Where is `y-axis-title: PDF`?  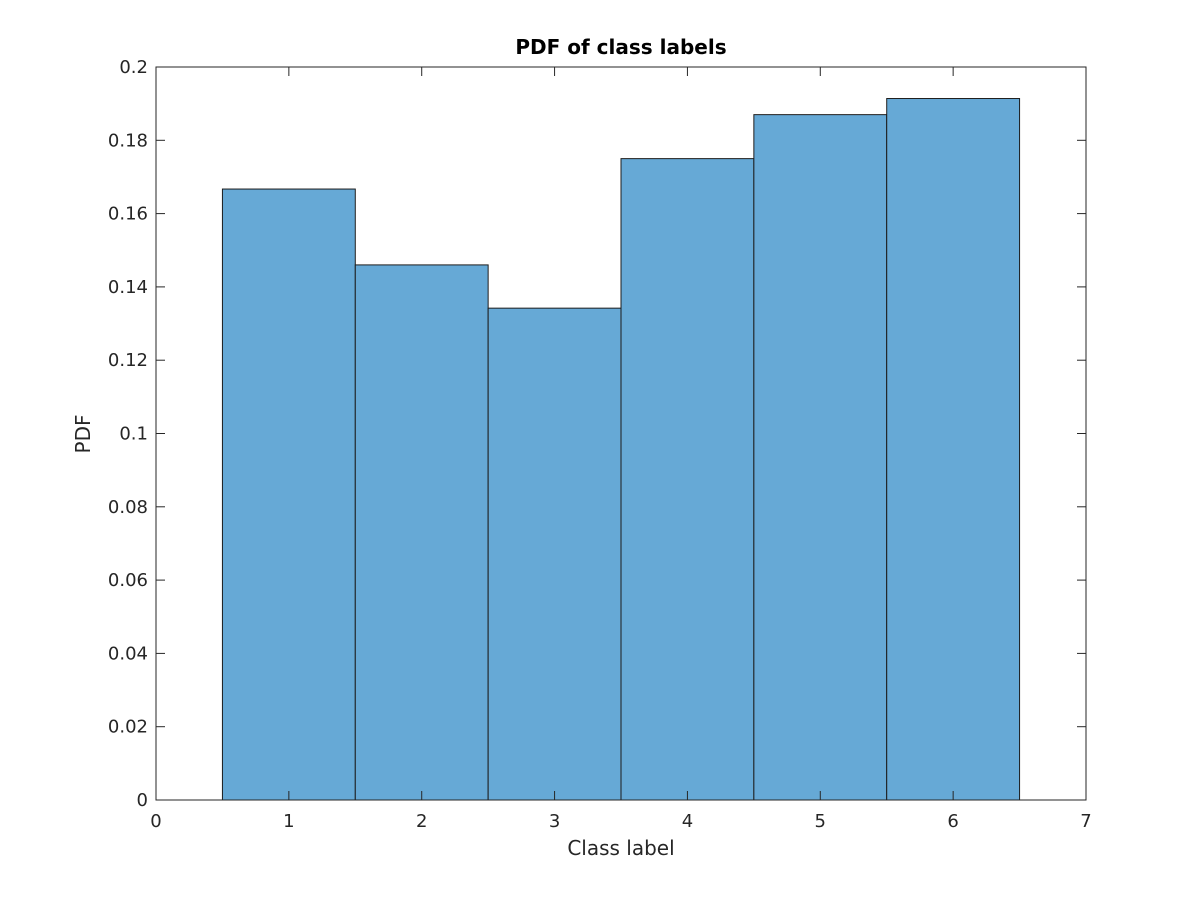 y-axis-title: PDF is located at coordinates (83, 434).